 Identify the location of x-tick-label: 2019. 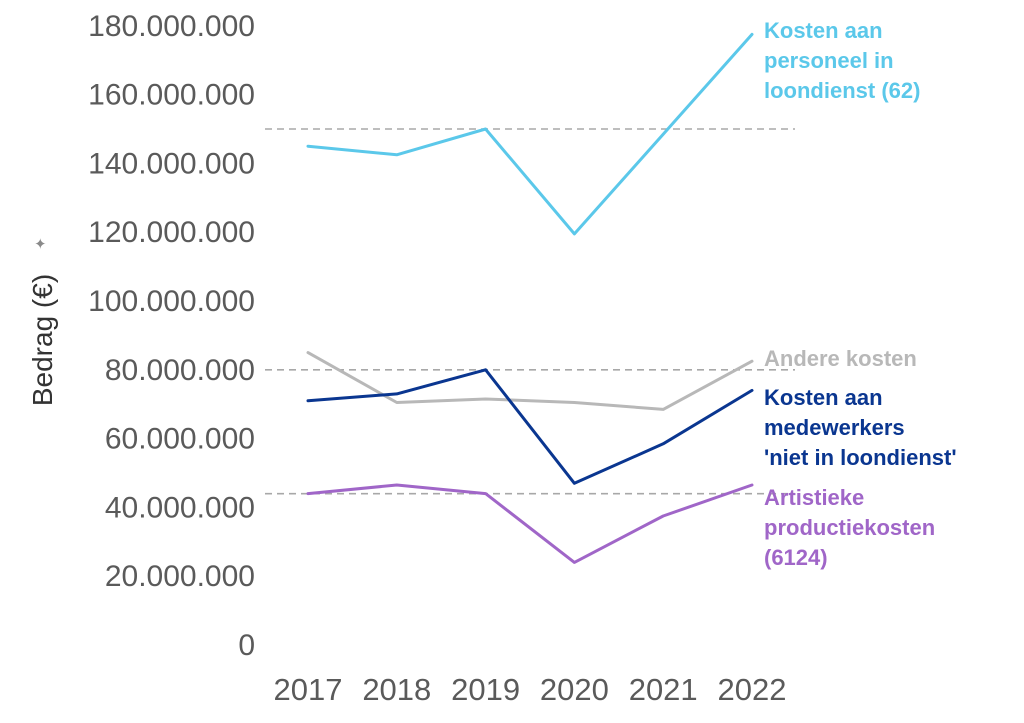
(485, 689).